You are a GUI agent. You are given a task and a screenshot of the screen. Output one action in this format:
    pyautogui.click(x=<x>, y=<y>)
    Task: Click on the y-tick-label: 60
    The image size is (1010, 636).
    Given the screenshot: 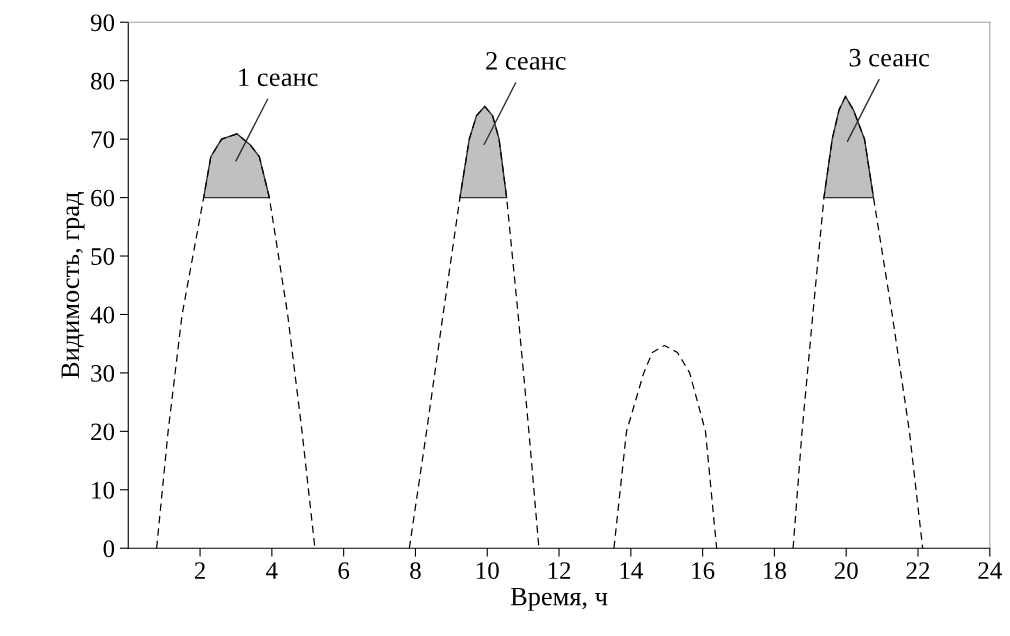 What is the action you would take?
    pyautogui.click(x=103, y=198)
    